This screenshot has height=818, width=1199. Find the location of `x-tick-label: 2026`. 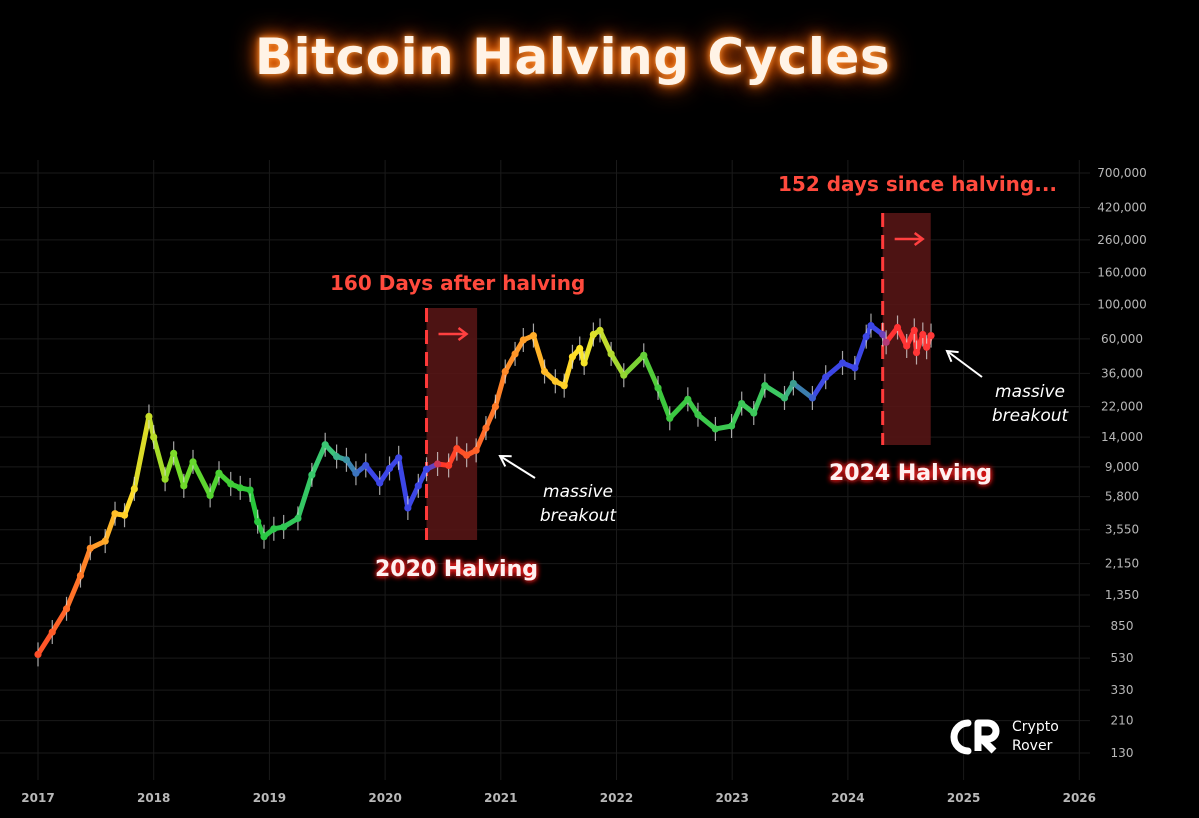

x-tick-label: 2026 is located at coordinates (1079, 798).